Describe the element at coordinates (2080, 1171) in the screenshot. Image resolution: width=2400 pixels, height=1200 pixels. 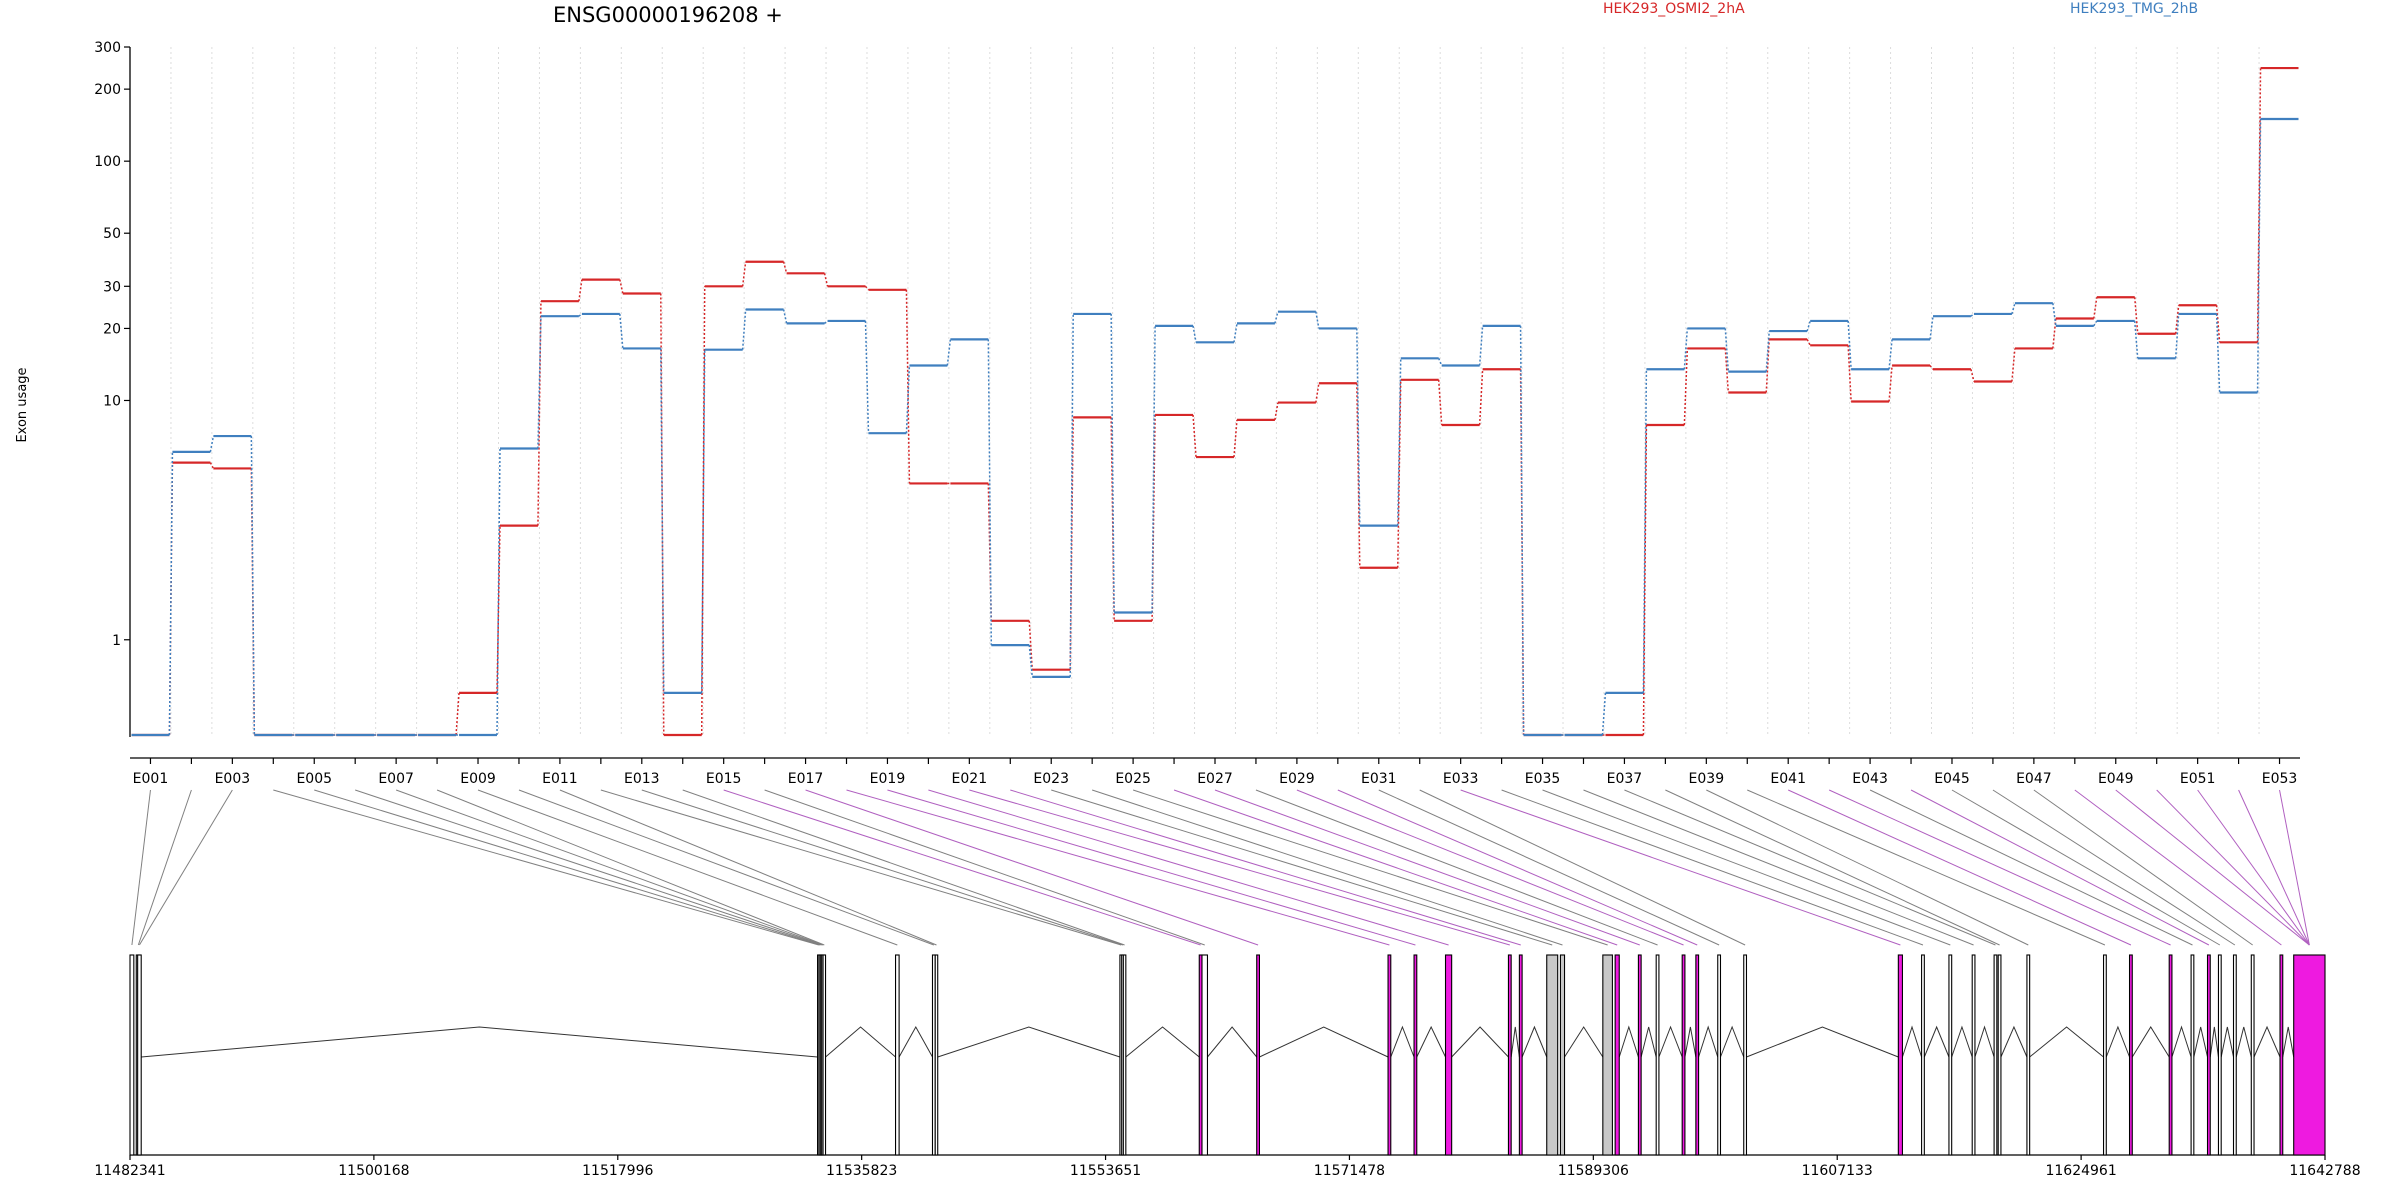
I see `coordinate-tick-label: 11624961` at that location.